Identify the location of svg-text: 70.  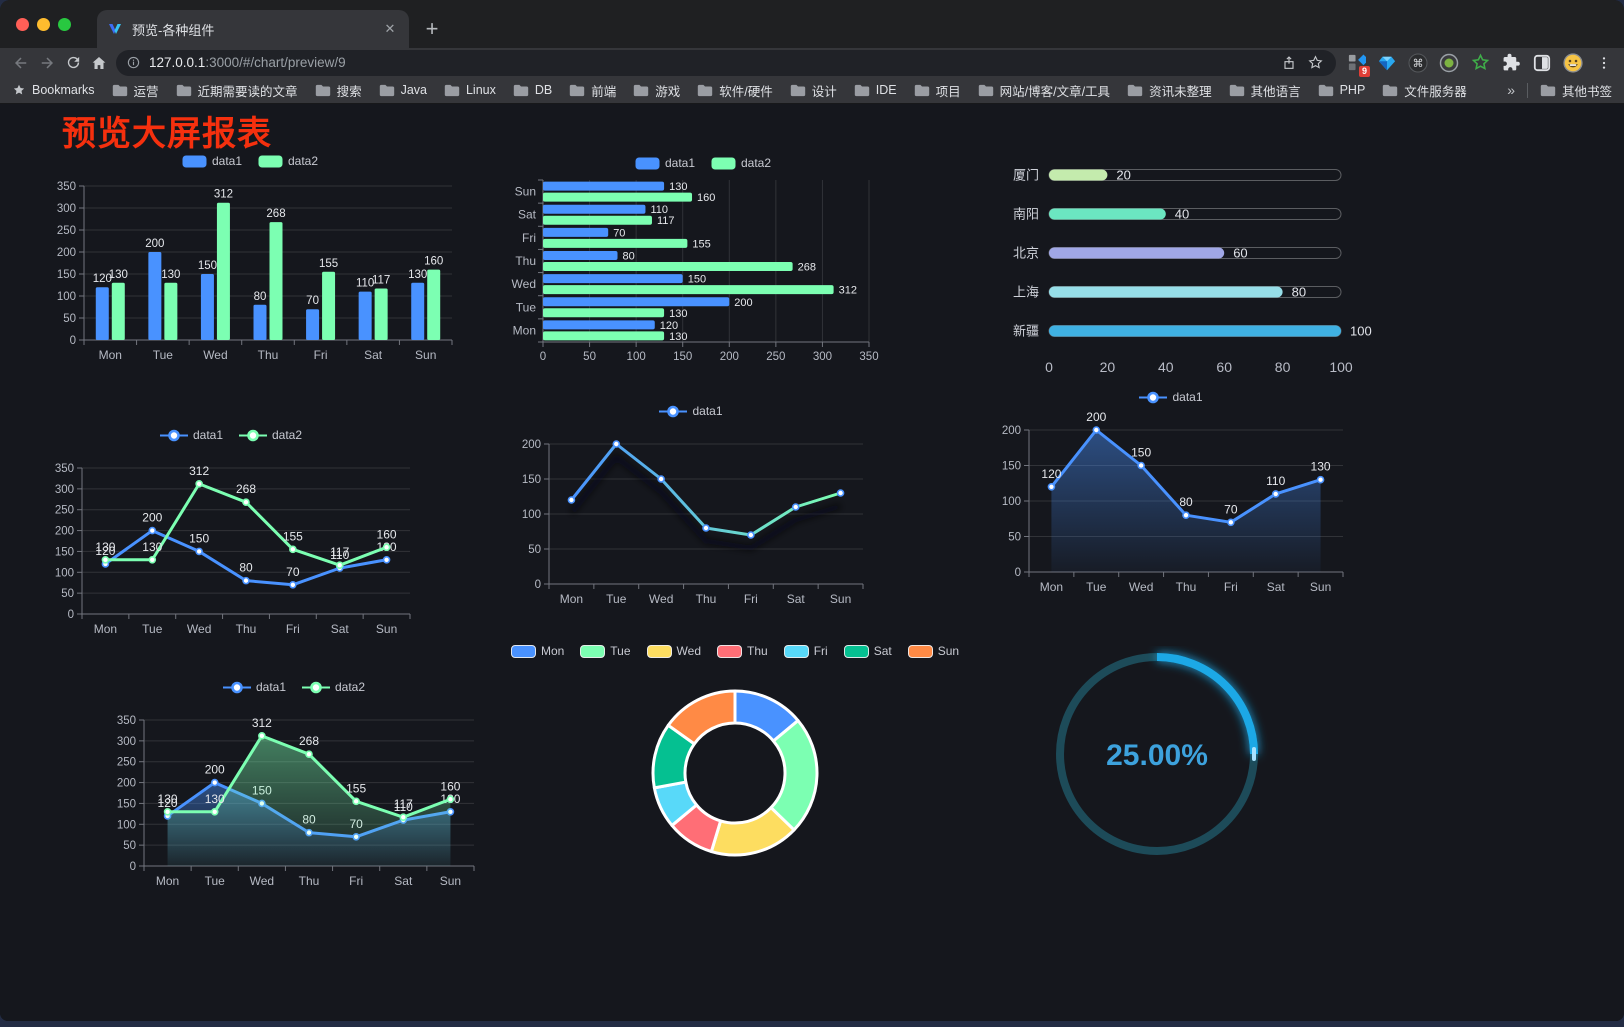
(312, 301).